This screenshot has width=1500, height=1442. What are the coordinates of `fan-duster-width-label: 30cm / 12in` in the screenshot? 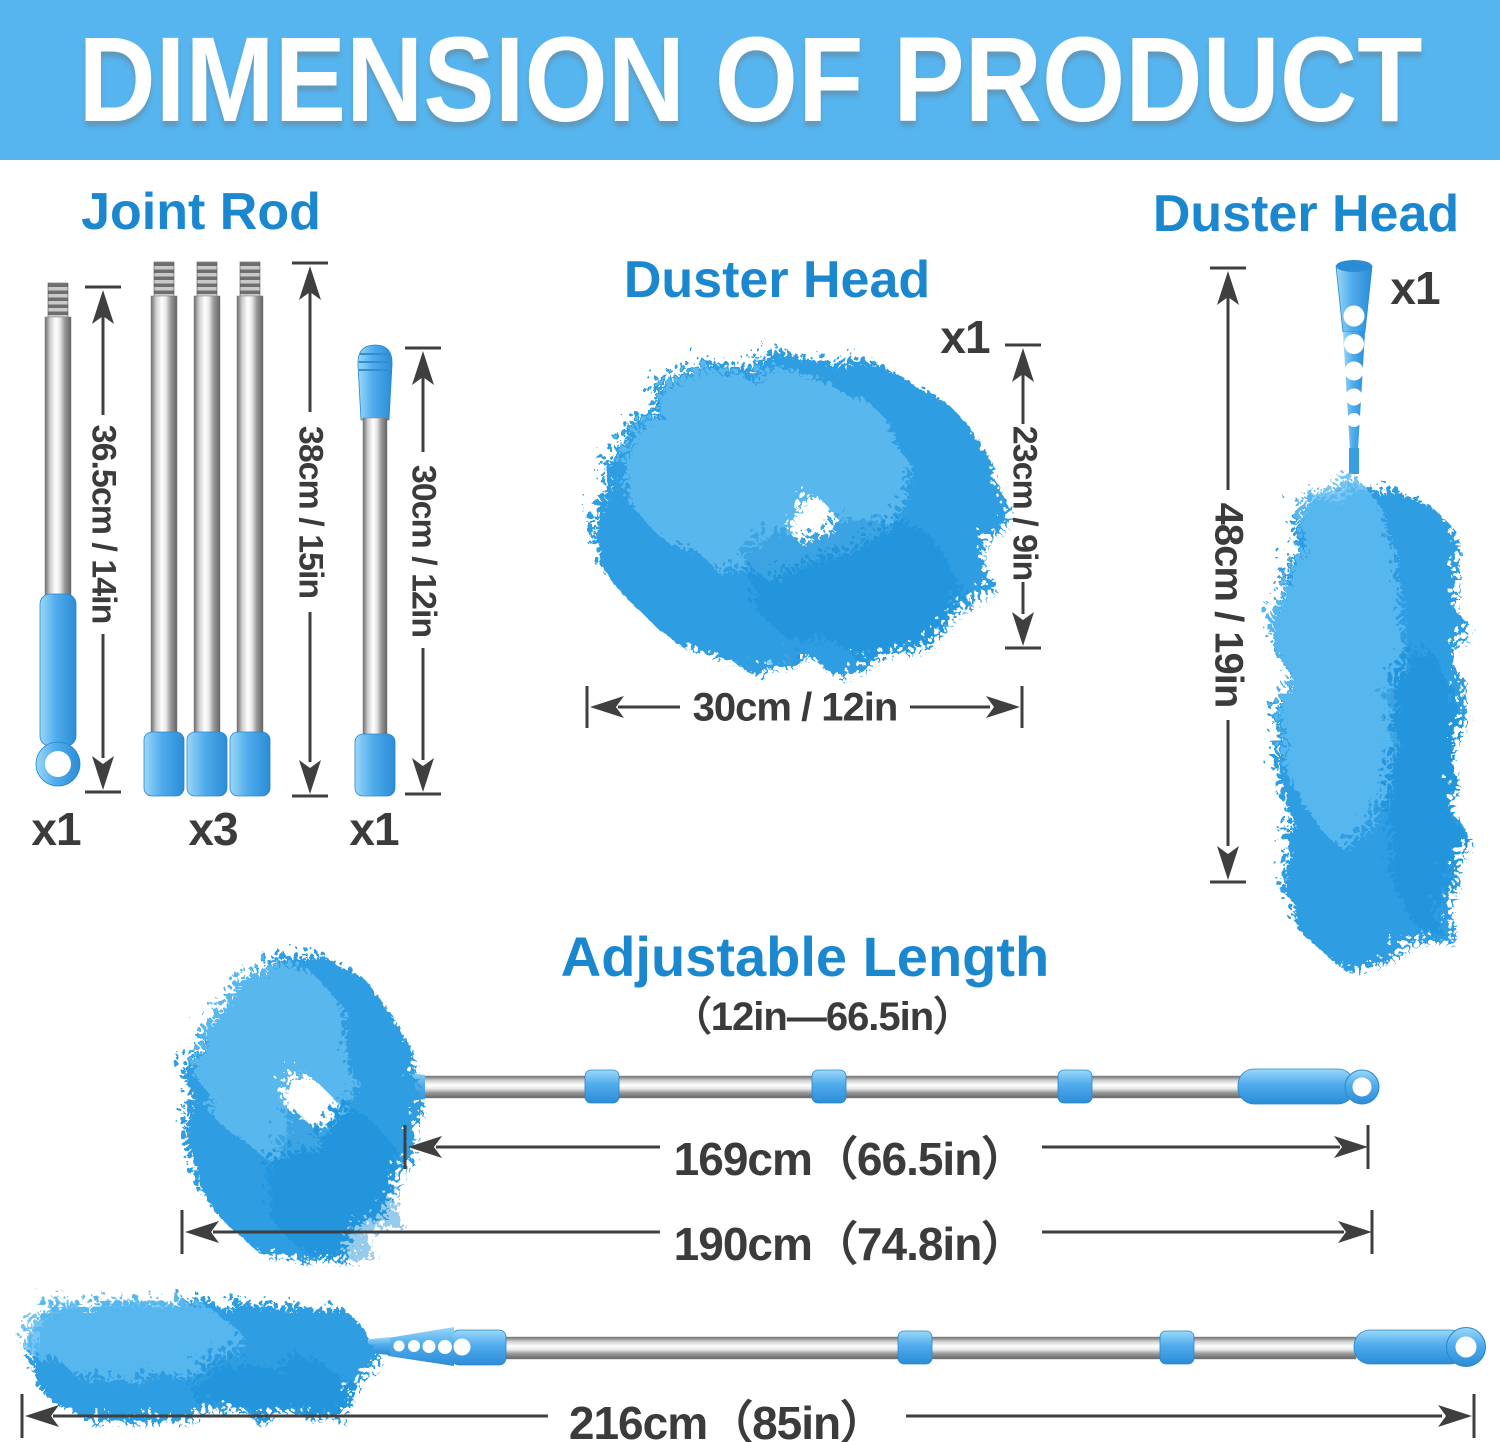 It's located at (795, 707).